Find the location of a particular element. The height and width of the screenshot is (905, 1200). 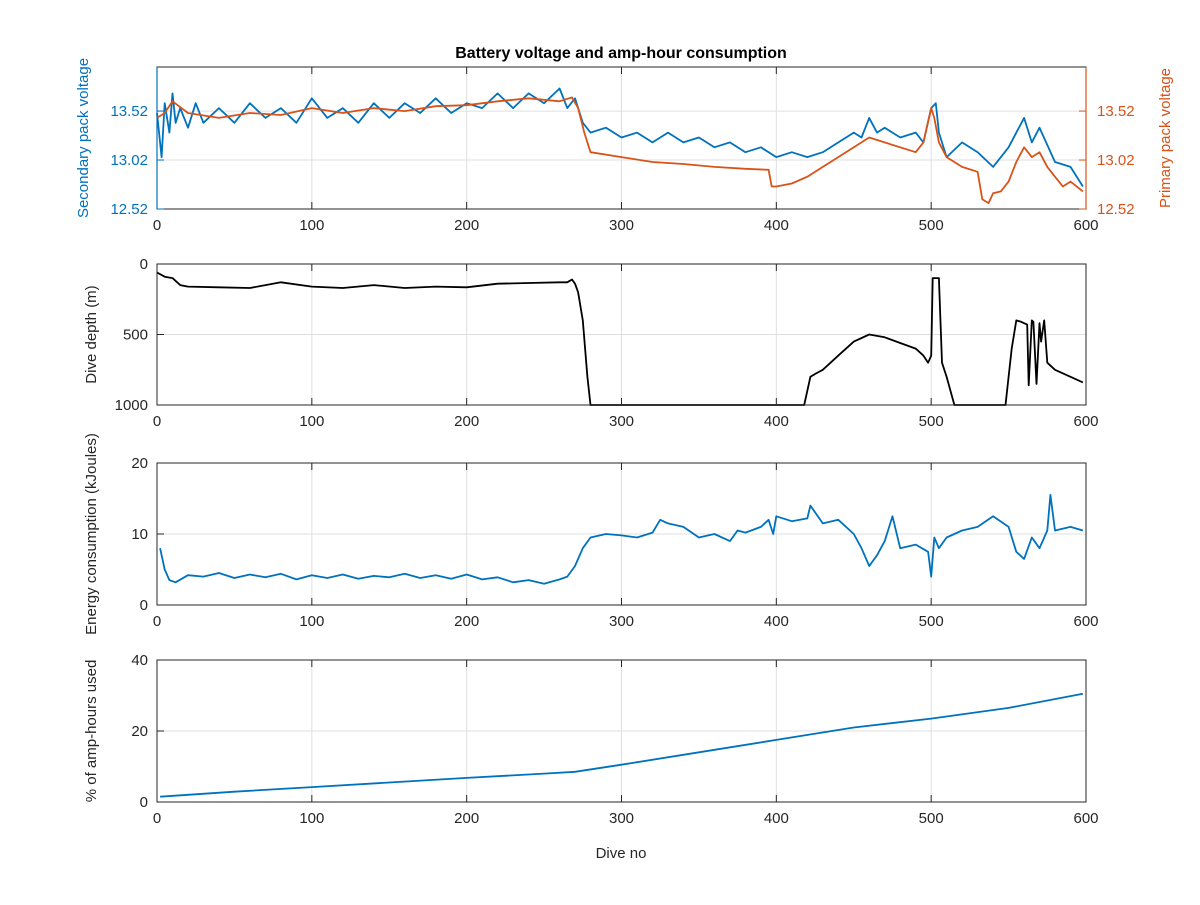

y-tick-label-right: 12.52 is located at coordinates (1116, 209).